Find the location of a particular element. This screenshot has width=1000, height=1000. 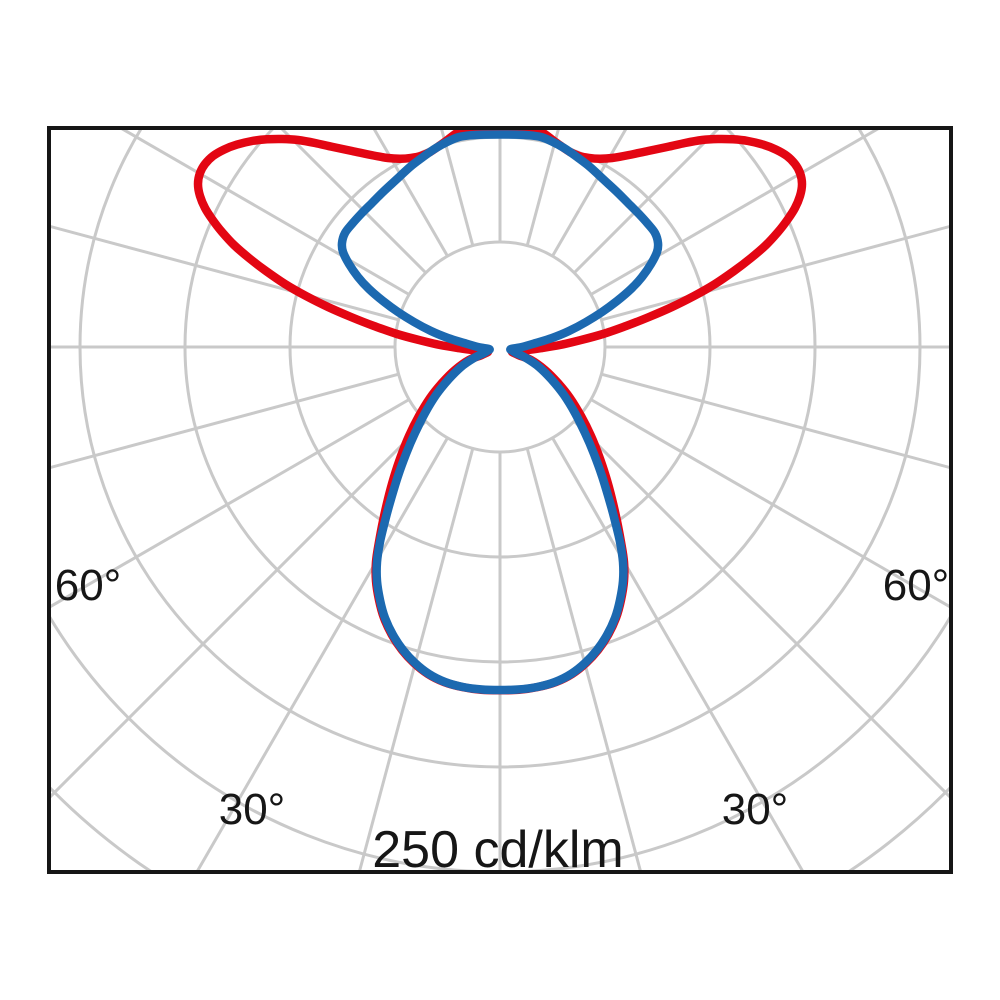

angle-label-60-left: 60° is located at coordinates (88, 585).